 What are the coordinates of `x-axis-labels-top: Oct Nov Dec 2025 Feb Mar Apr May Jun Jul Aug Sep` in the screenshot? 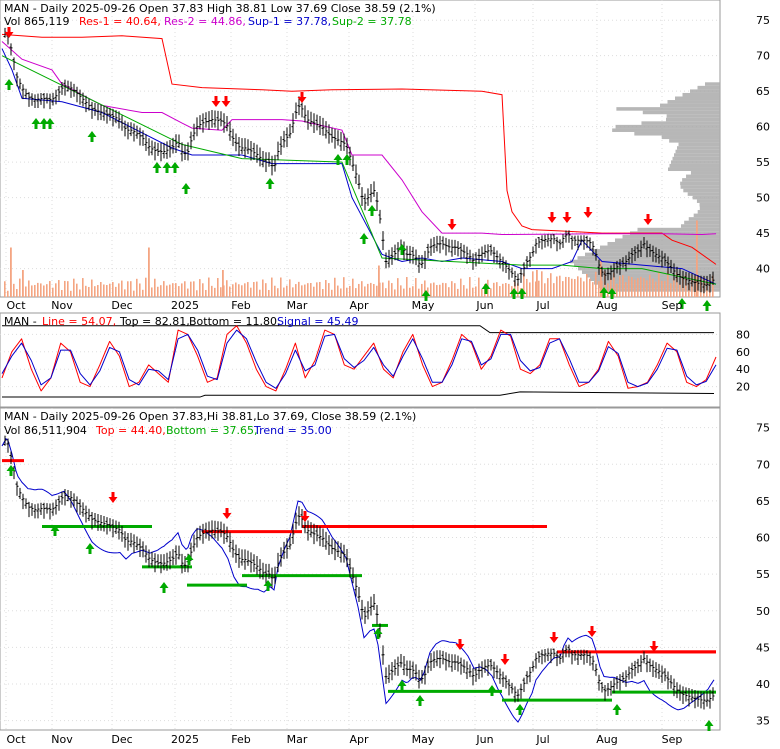 It's located at (344, 305).